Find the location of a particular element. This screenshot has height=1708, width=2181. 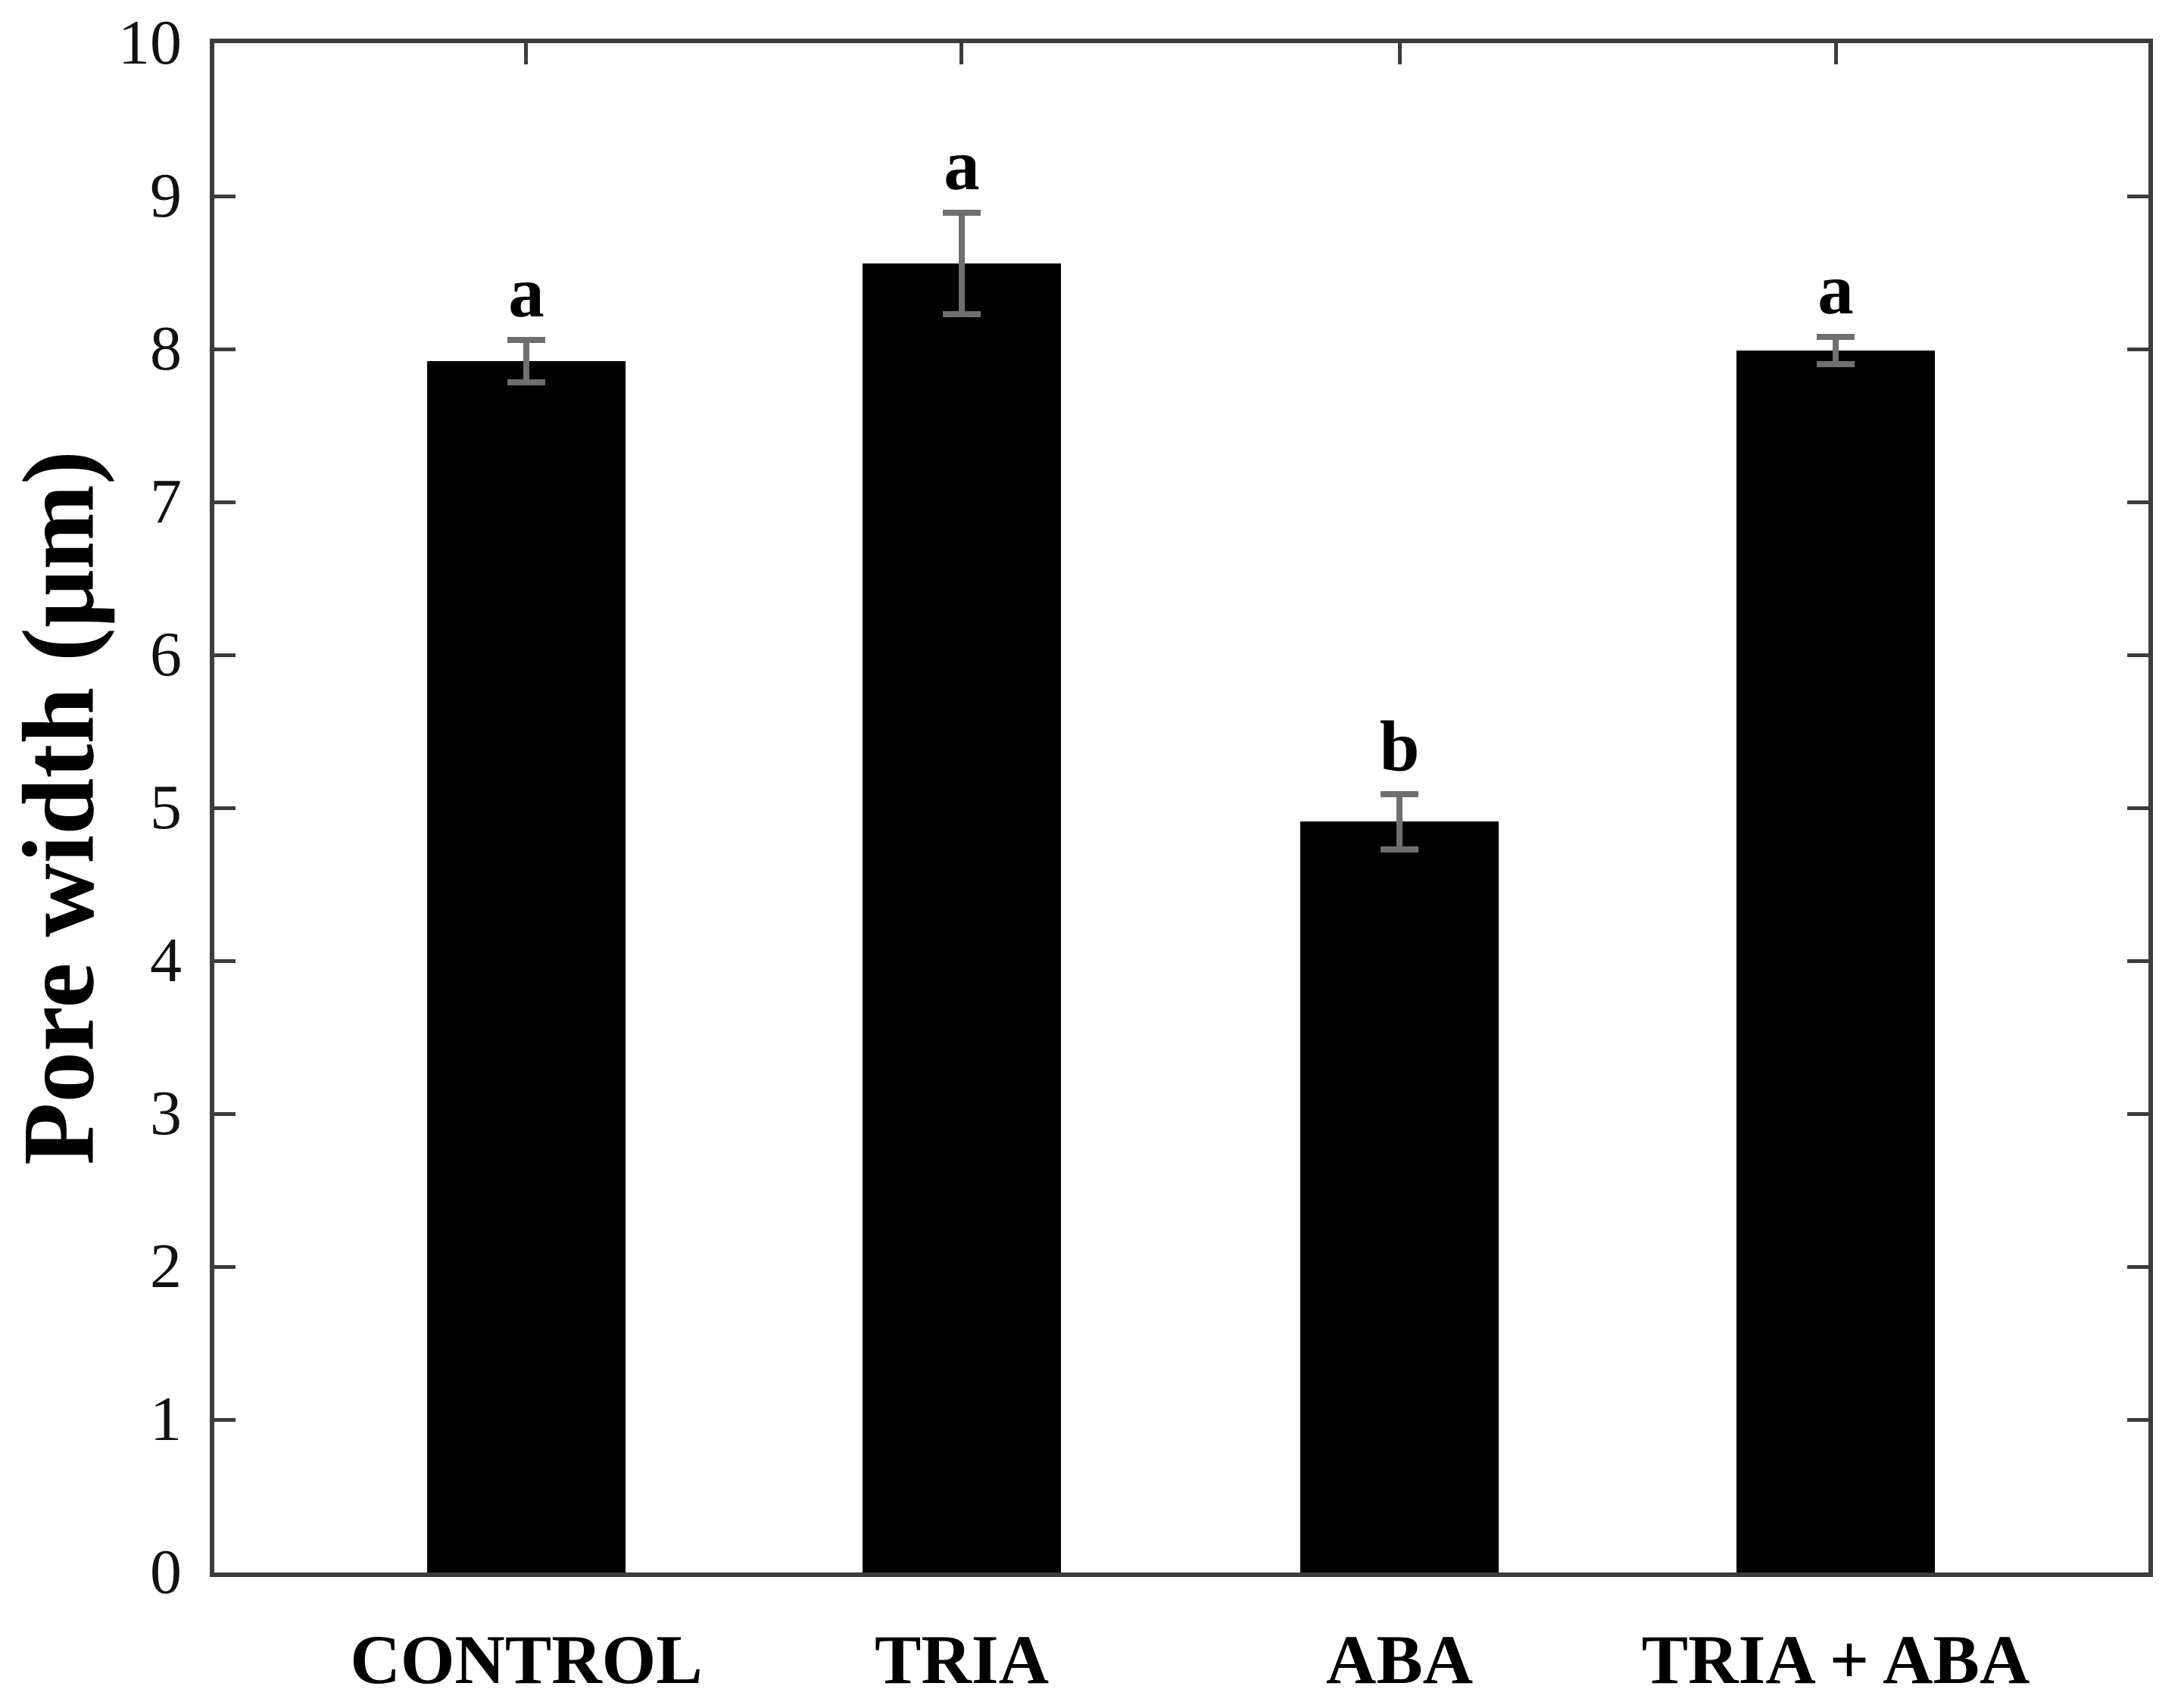

significance-letter-tria-aba: a is located at coordinates (1836, 288).